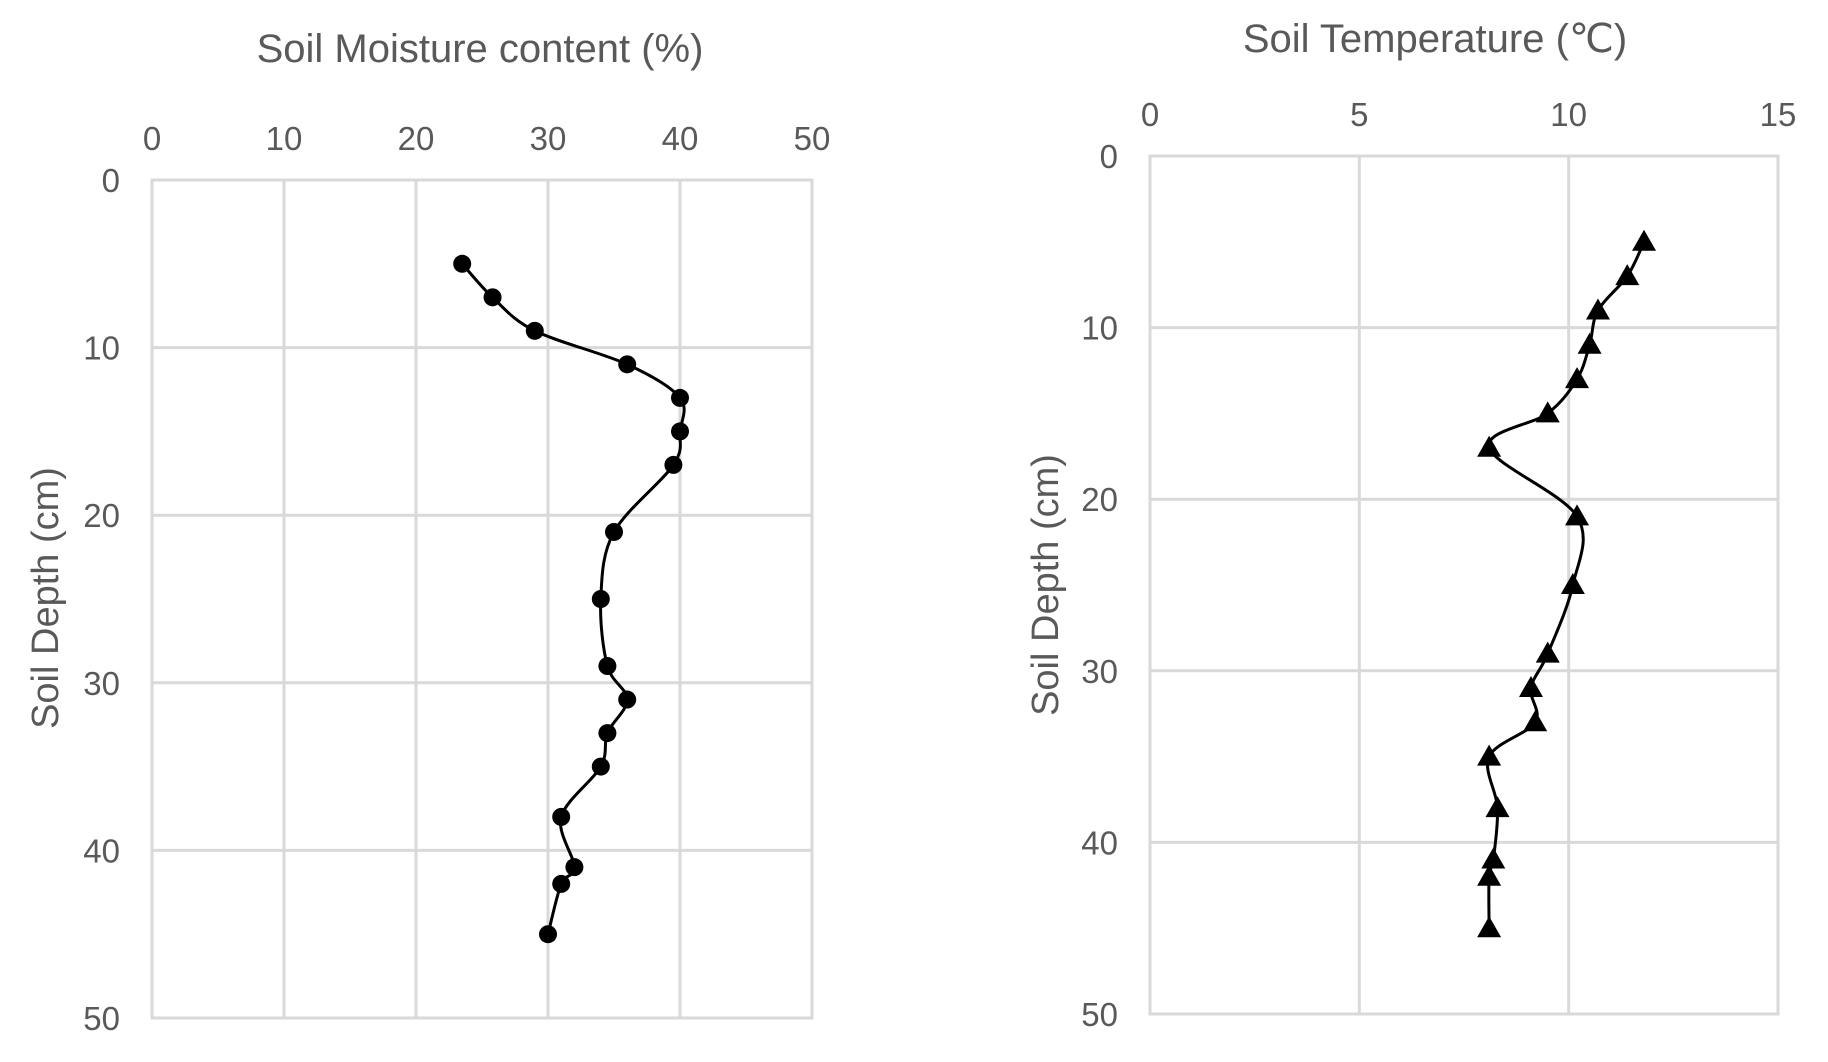  What do you see at coordinates (487, 138) in the screenshot?
I see `x-tick-labels: 0 10 20 30 40 50` at bounding box center [487, 138].